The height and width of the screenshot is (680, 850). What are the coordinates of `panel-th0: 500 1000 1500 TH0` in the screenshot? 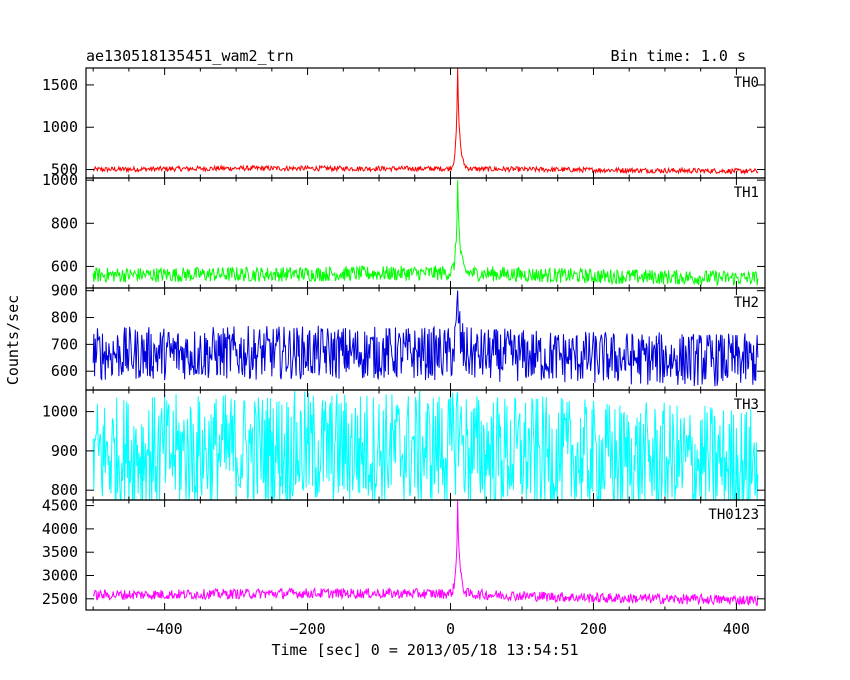 It's located at (404, 123).